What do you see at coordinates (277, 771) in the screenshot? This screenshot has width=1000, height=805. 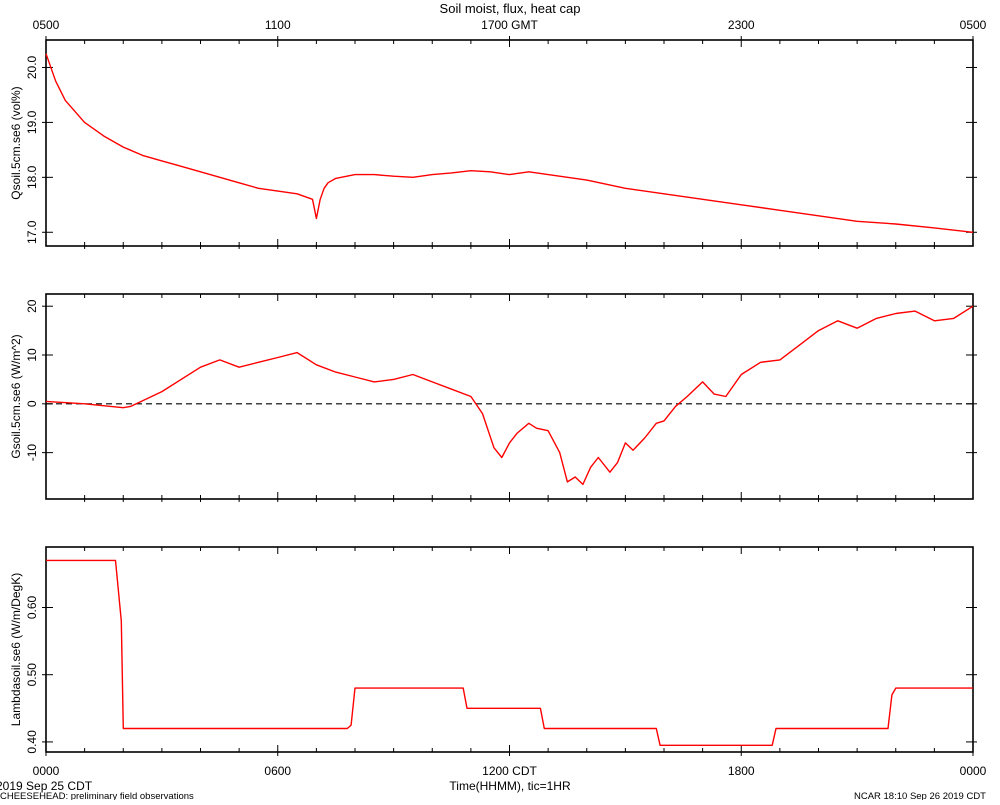 I see `bottom-axis-tick-label: 0600` at bounding box center [277, 771].